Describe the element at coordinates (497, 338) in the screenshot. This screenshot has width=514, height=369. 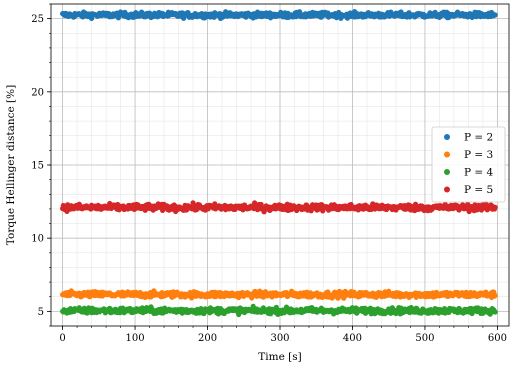
I see `x-tick-label: 600` at that location.